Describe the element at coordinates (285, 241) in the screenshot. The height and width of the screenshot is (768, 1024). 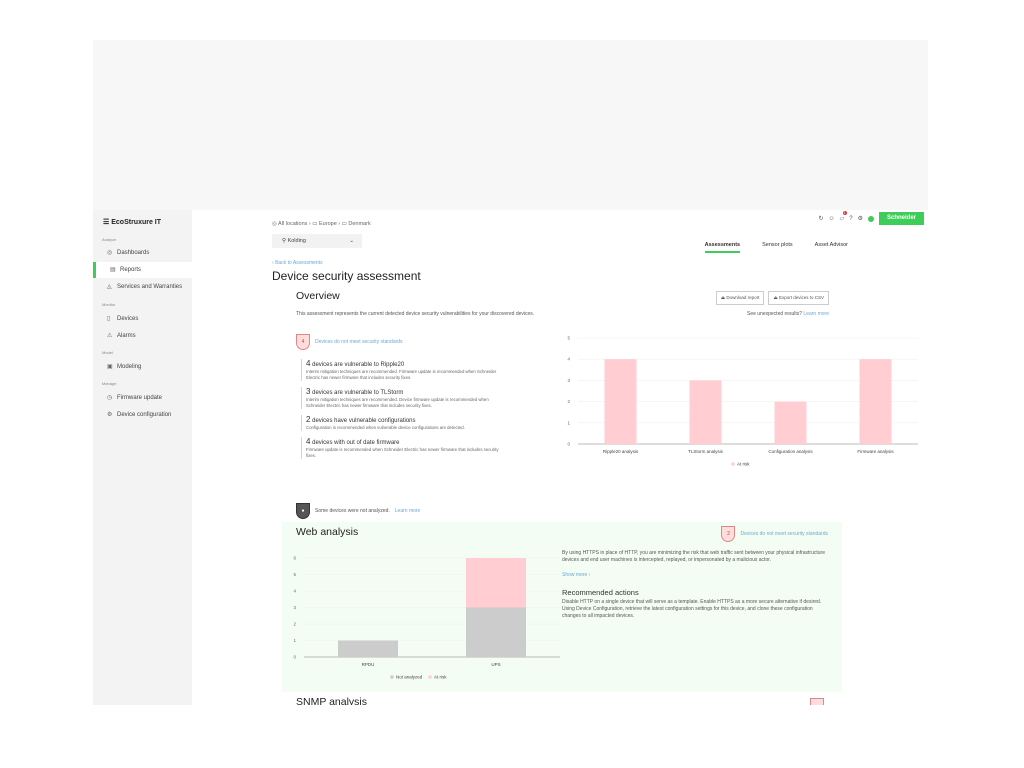
I see `pin-icon: ⚲` at that location.